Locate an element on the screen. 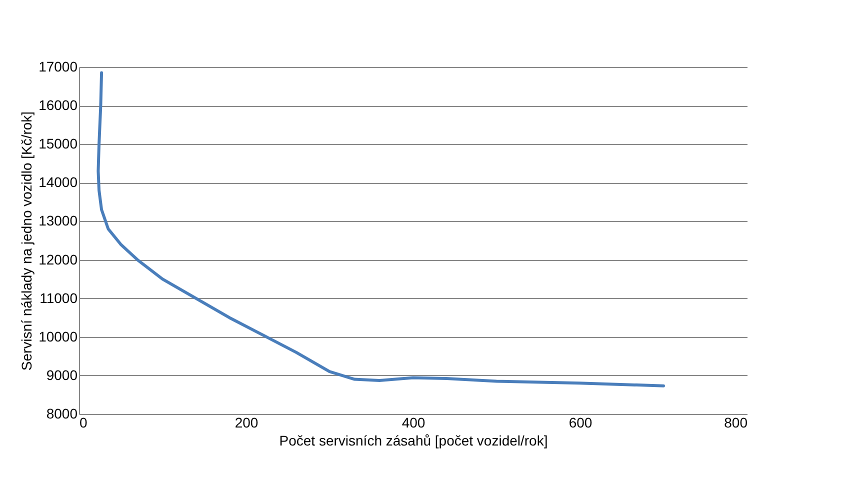 This screenshot has width=848, height=489. y-tick-label: 13000 is located at coordinates (58, 220).